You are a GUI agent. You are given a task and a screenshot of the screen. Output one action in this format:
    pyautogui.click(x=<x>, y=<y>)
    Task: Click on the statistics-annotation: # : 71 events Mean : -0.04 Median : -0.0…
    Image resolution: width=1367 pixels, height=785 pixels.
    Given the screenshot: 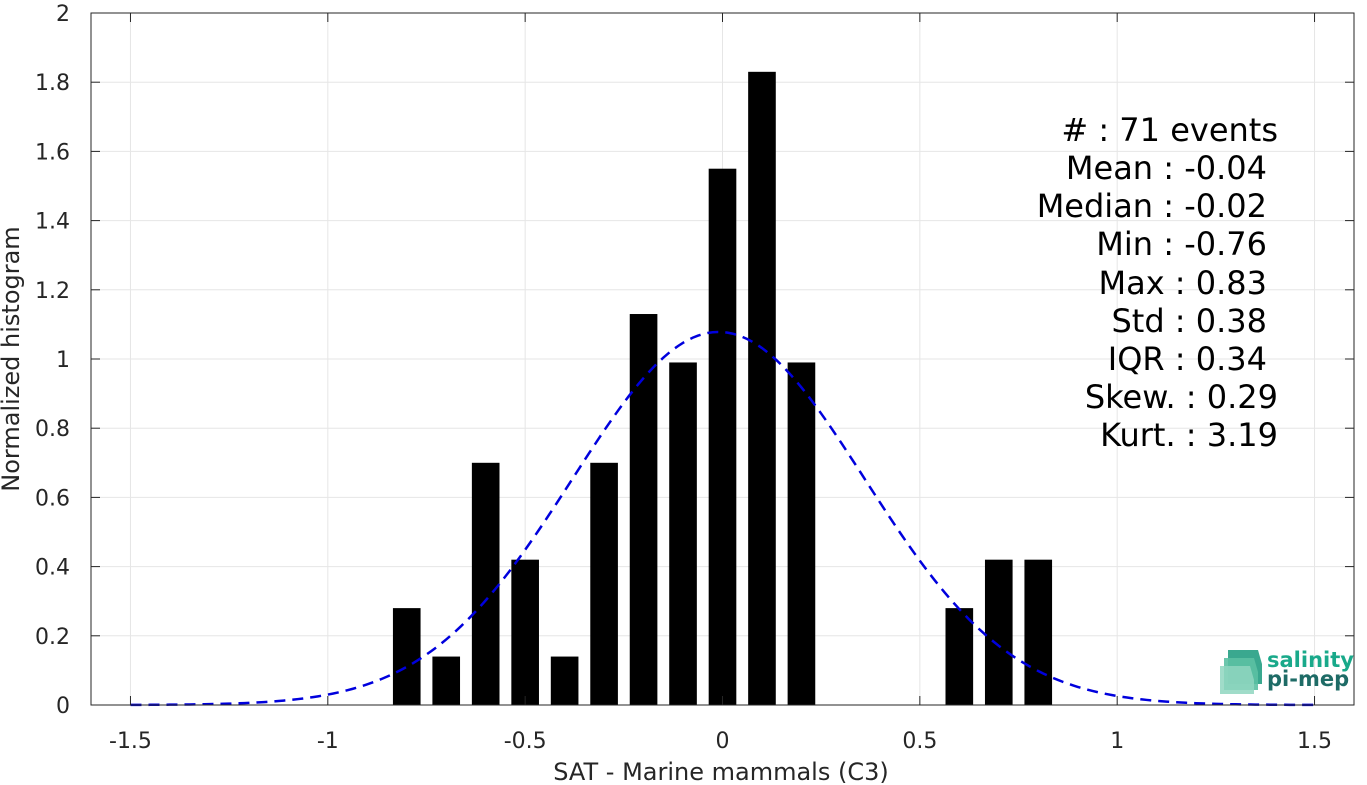 What is the action you would take?
    pyautogui.click(x=1157, y=282)
    